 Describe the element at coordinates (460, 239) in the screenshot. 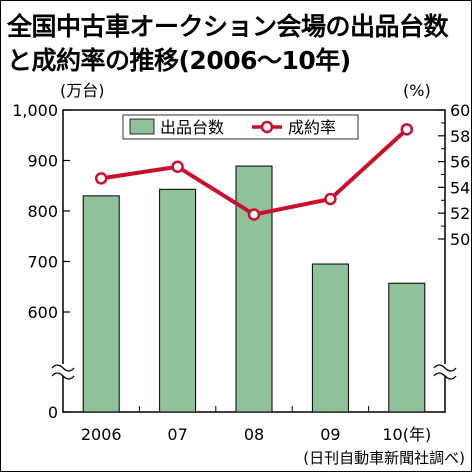

I see `right-tick-label: 50` at that location.